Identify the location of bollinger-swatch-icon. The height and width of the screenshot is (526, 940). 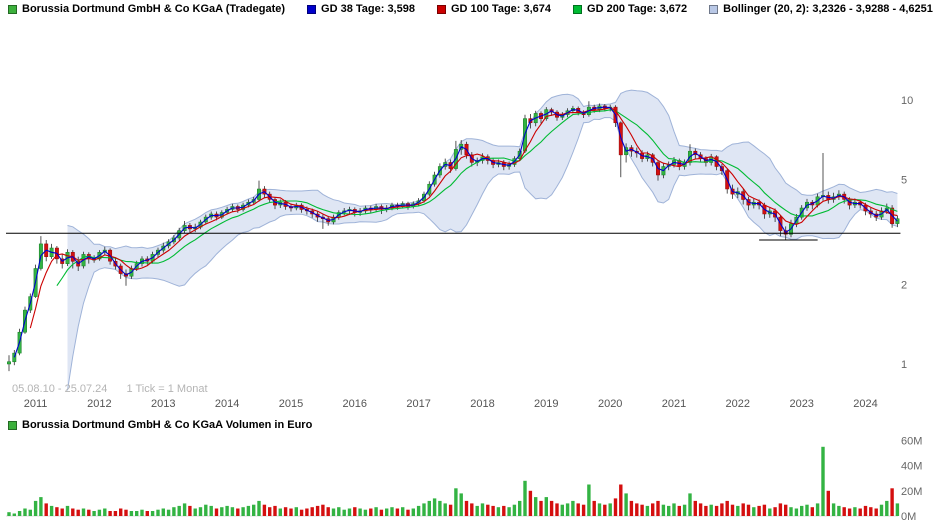
(714, 9).